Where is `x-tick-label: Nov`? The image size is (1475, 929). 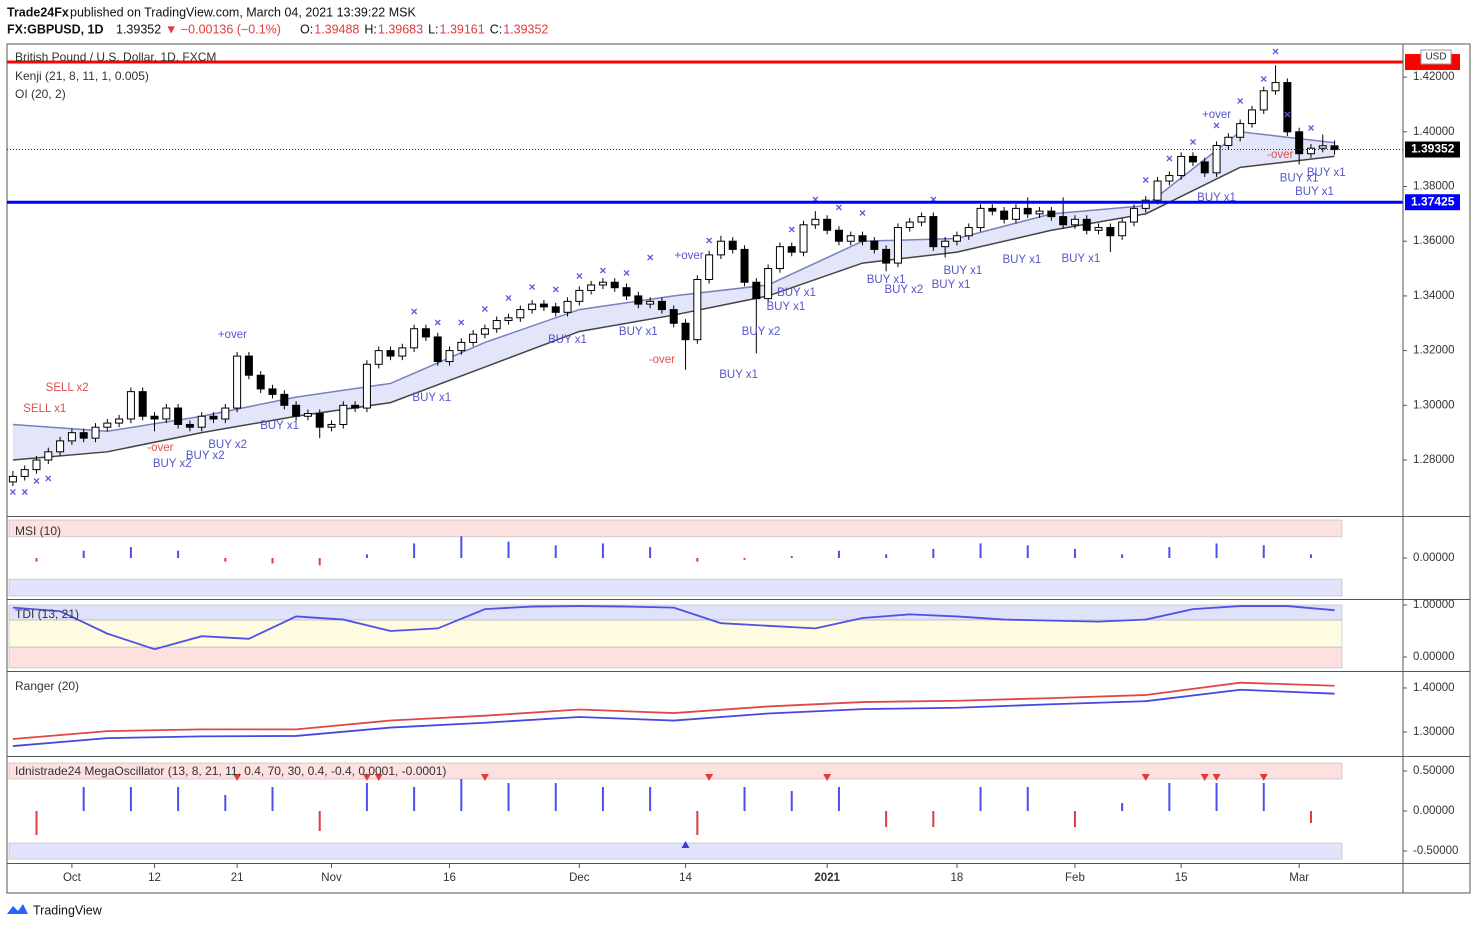
x-tick-label: Nov is located at coordinates (331, 878).